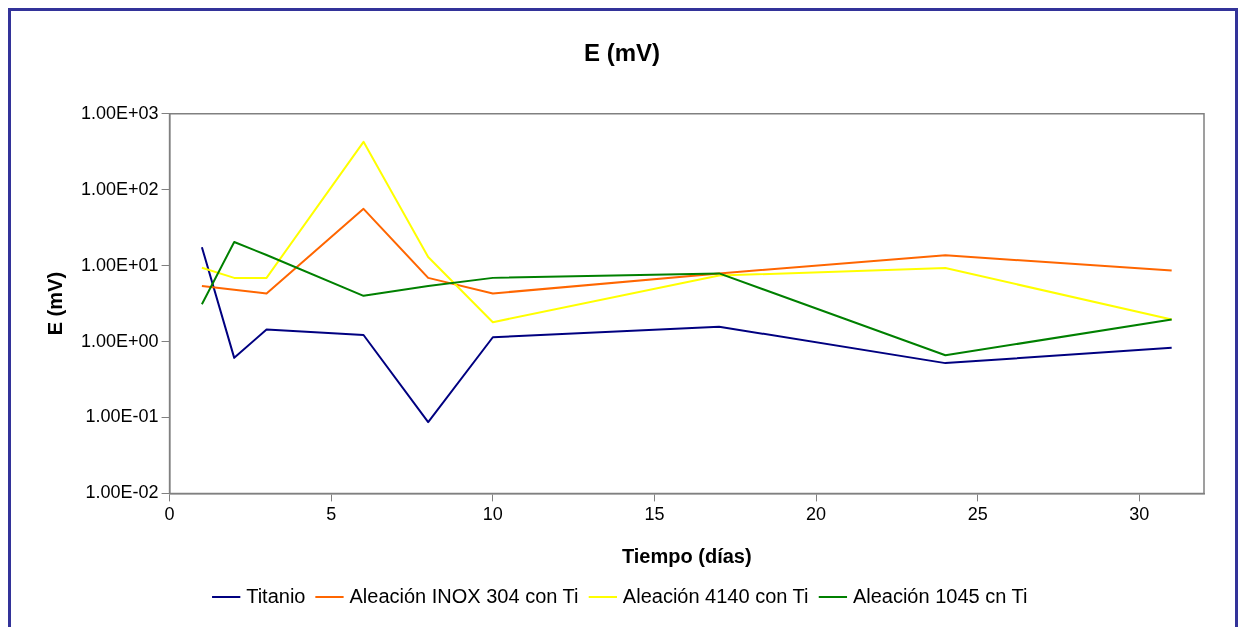 The width and height of the screenshot is (1244, 627). What do you see at coordinates (276, 595) in the screenshot?
I see `legend-label: Titanio` at bounding box center [276, 595].